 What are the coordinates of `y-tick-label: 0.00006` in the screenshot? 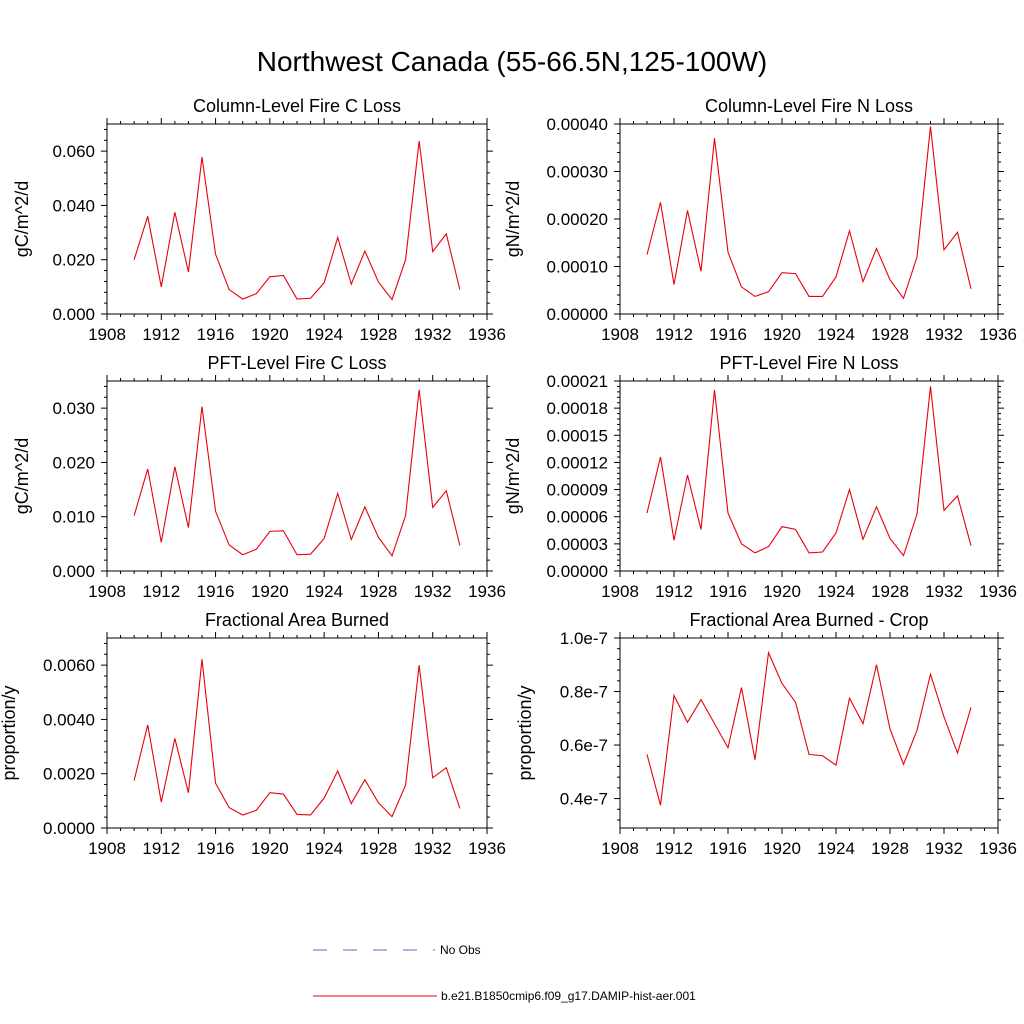 It's located at (577, 517).